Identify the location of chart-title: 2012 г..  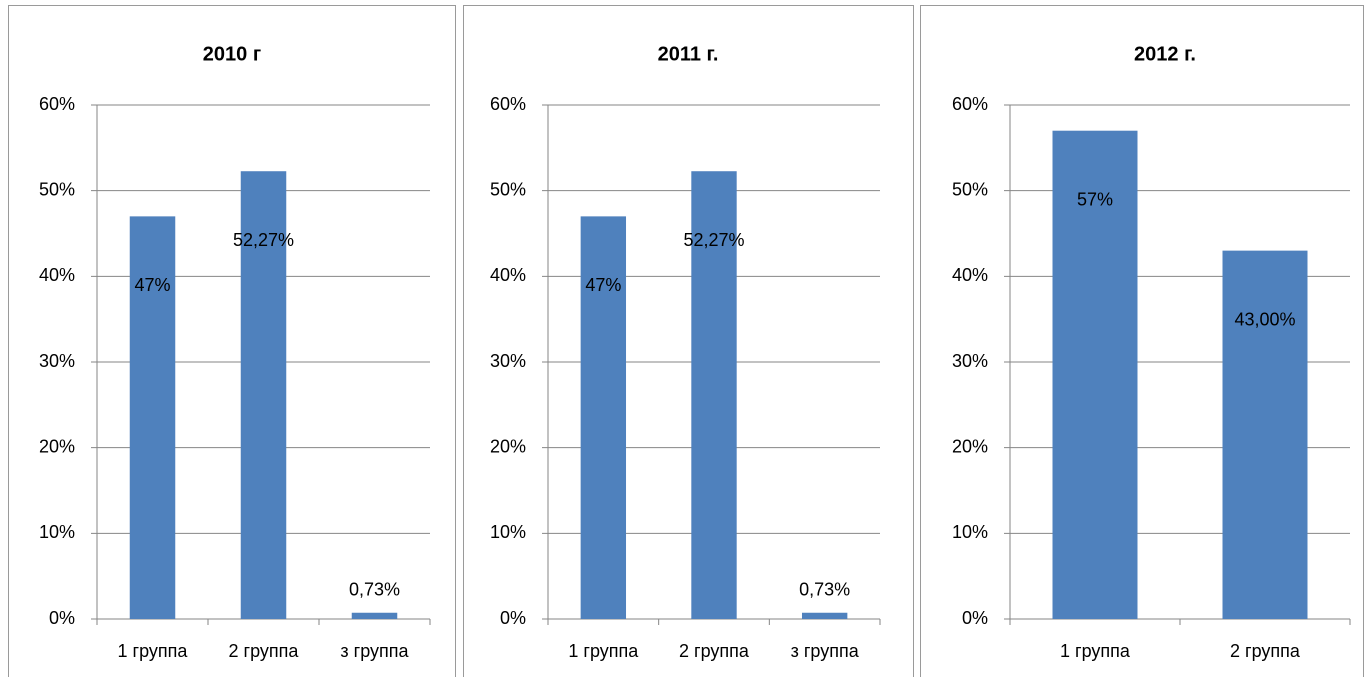
(1165, 54).